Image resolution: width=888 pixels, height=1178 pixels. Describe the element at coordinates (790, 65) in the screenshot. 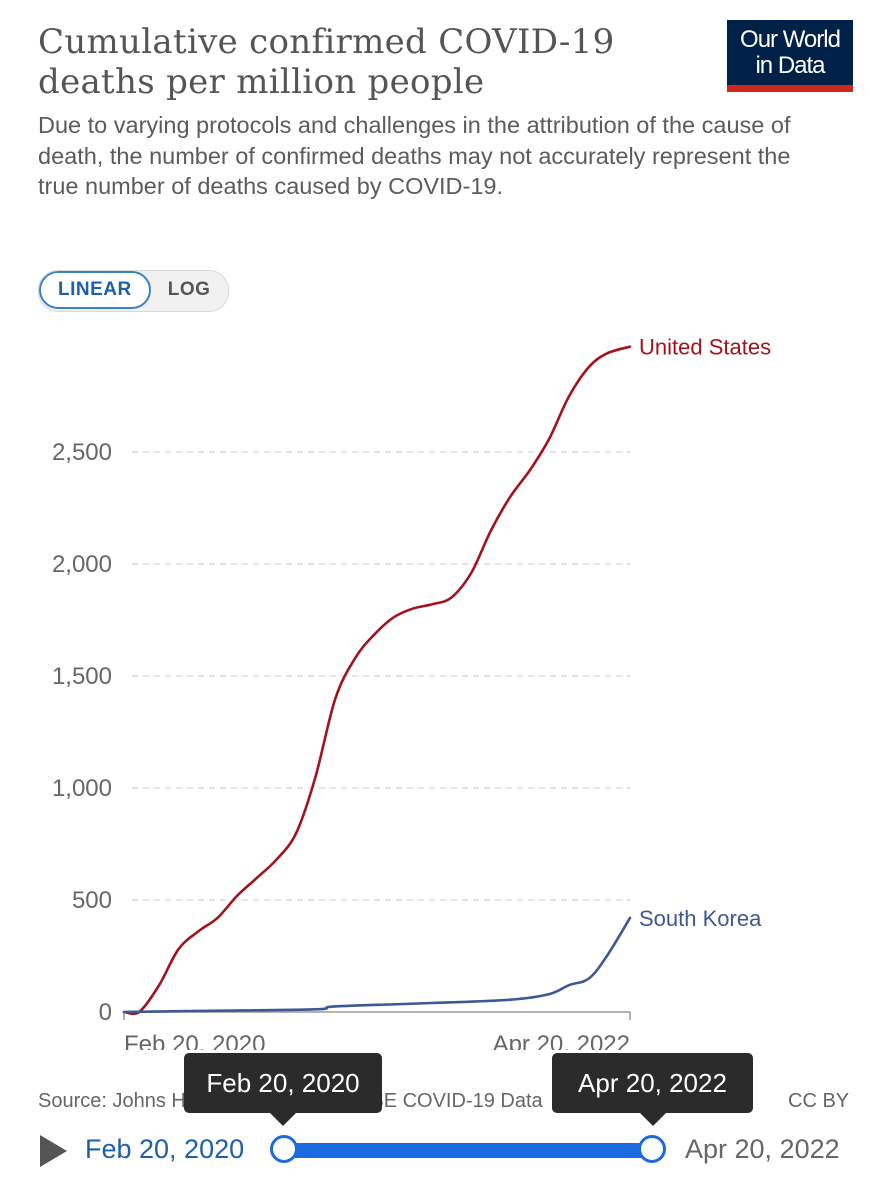

I see `logo-line-2: in Data` at that location.